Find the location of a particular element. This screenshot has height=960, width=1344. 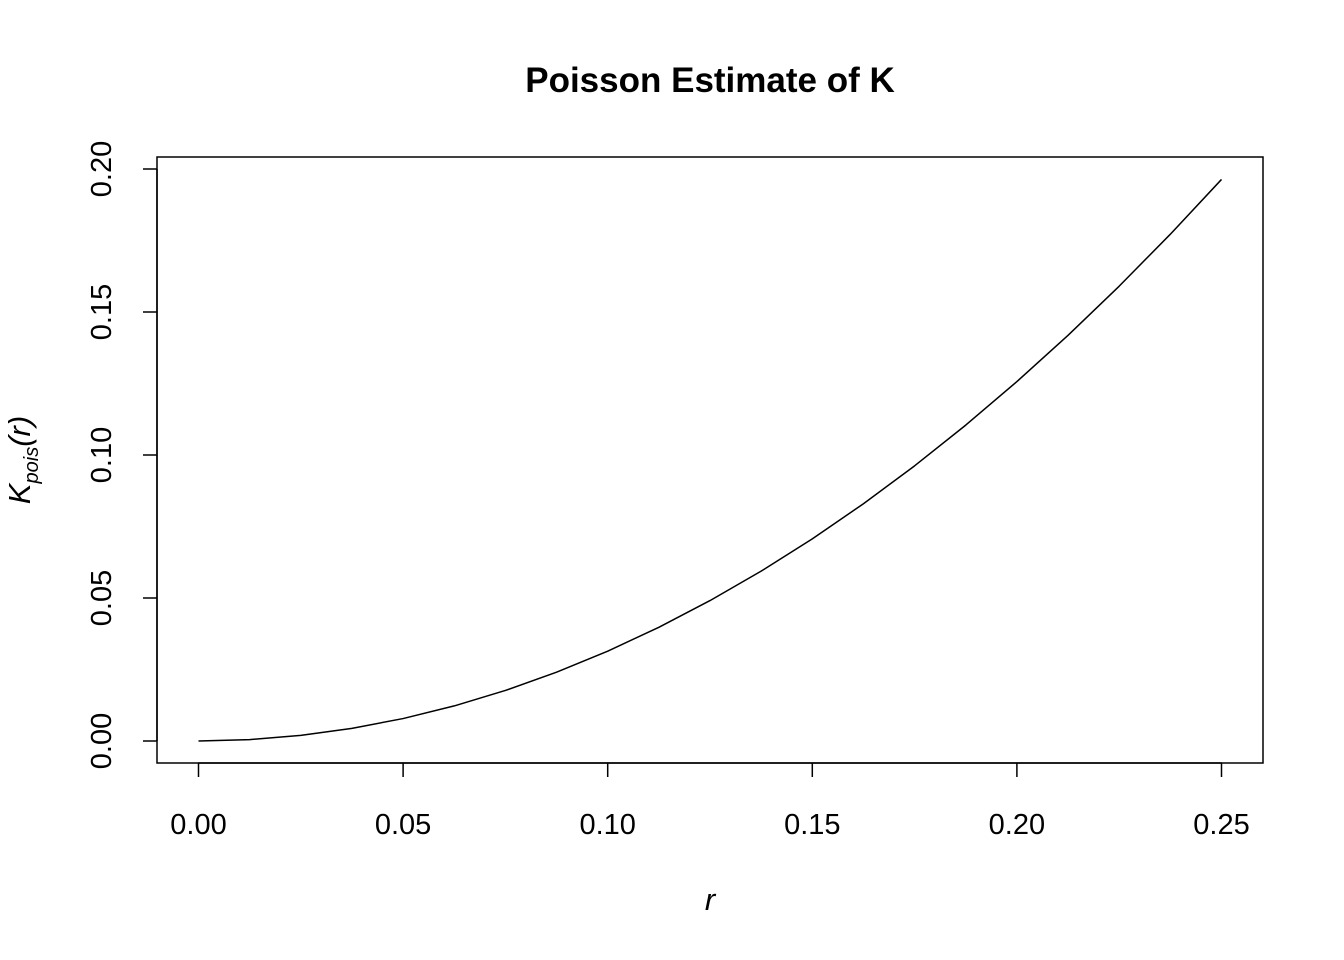

y-axis-label: Kpois(r) is located at coordinates (22, 460).